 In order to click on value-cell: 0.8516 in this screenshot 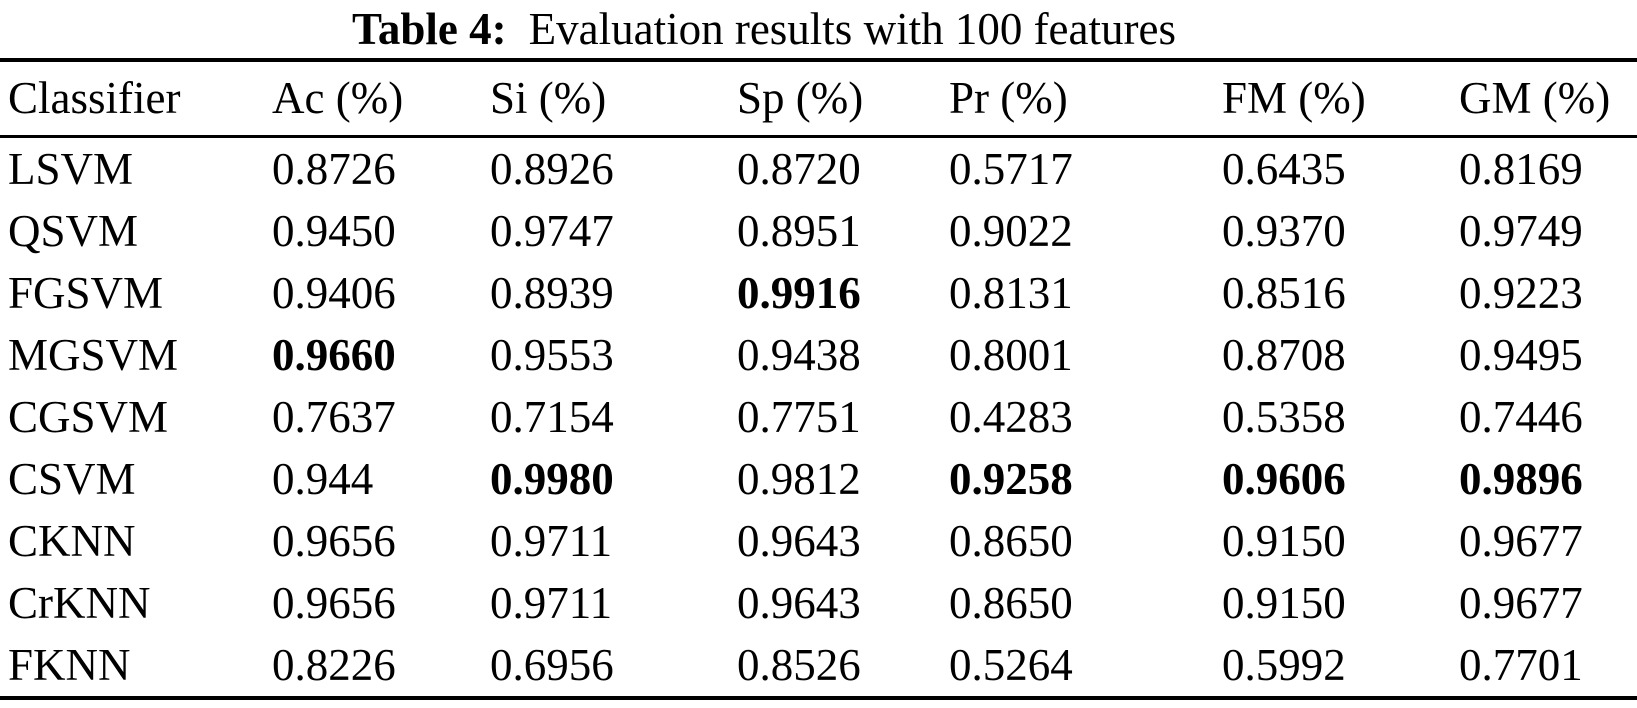, I will do `click(1284, 293)`.